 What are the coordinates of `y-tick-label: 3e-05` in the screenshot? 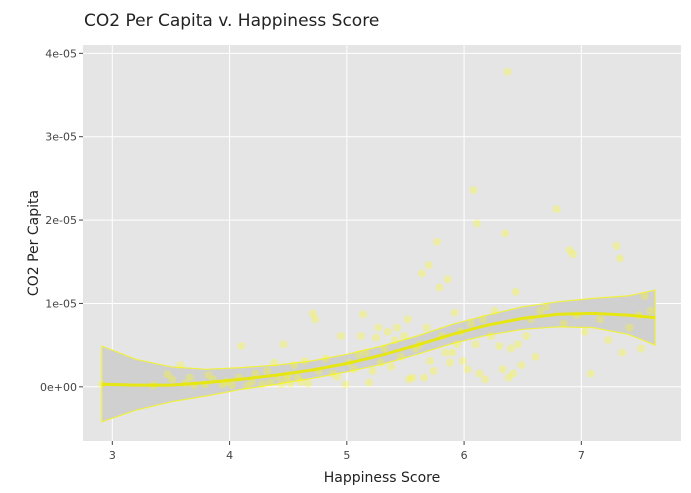 It's located at (61, 137).